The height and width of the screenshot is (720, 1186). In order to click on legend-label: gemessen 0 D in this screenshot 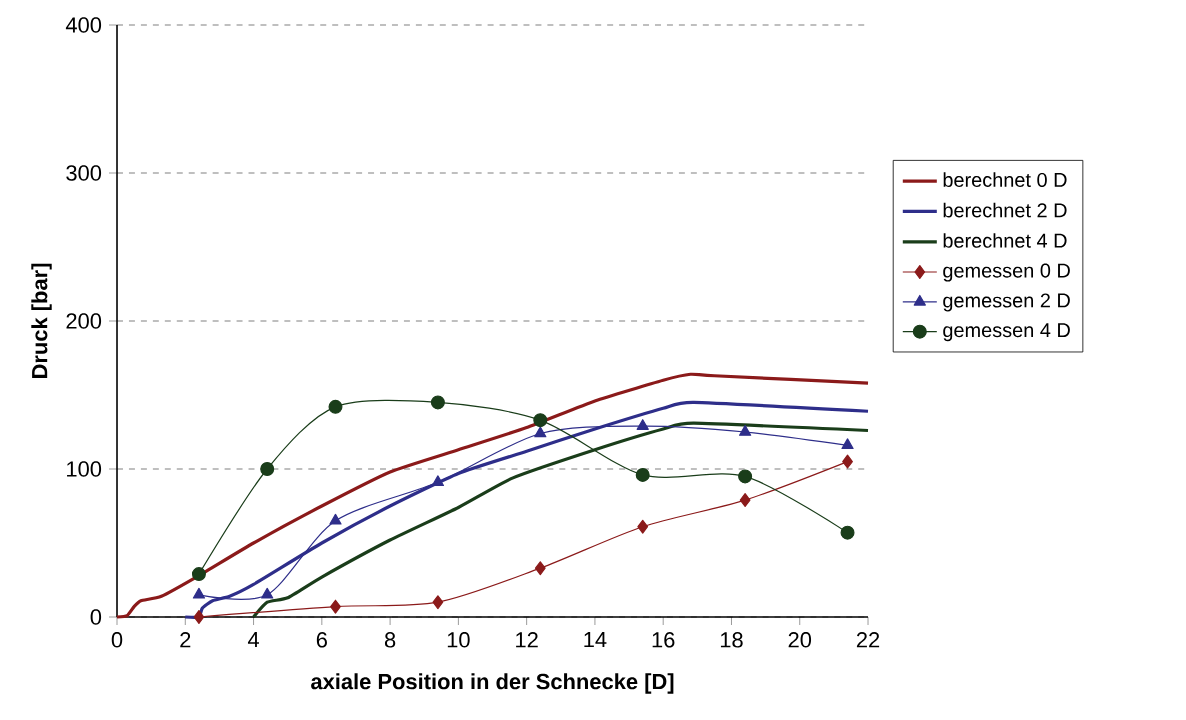, I will do `click(1006, 272)`.